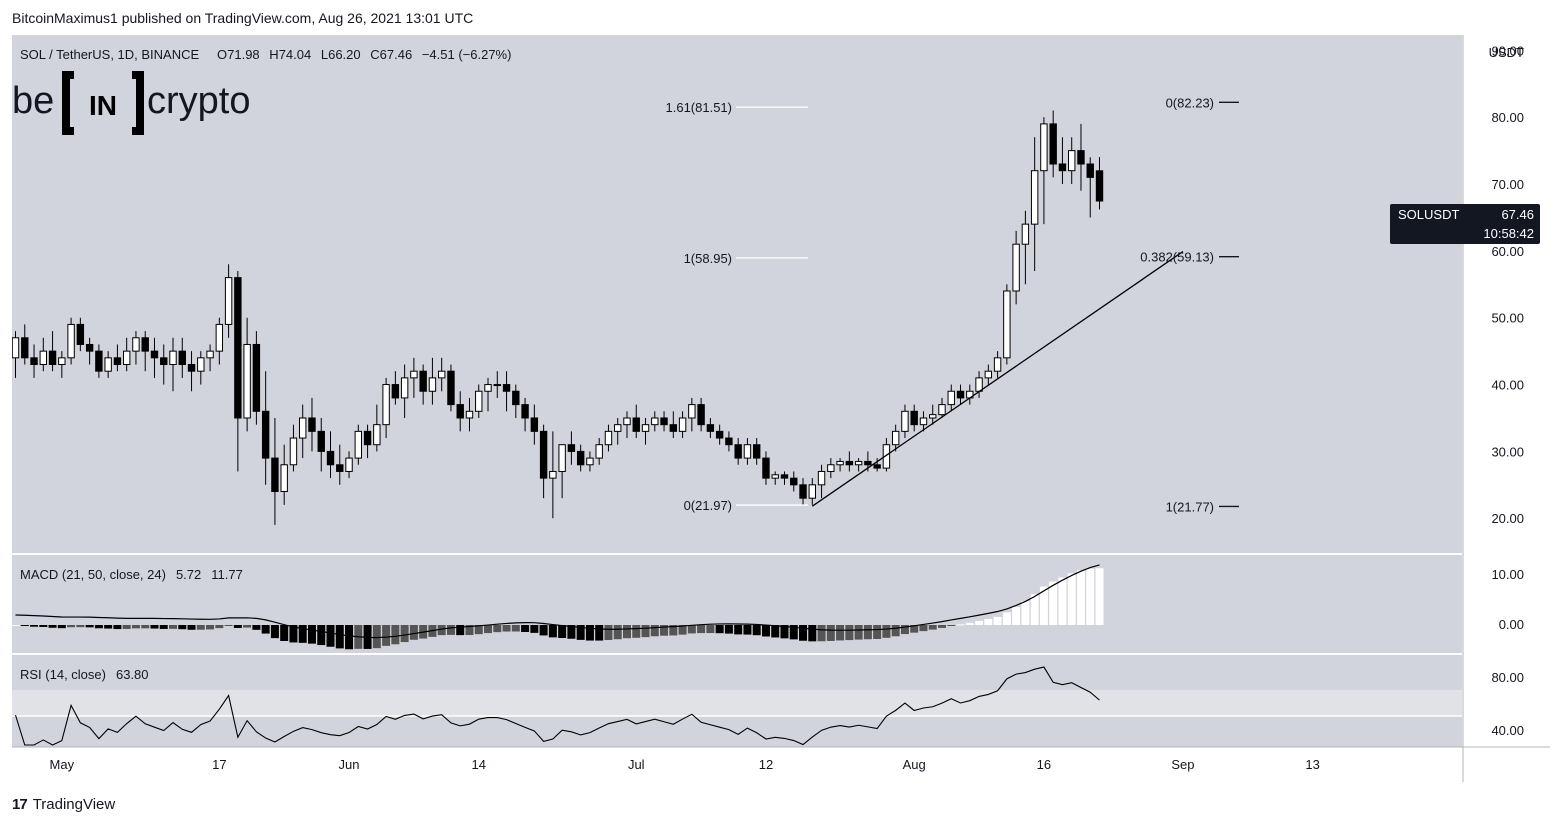 This screenshot has height=827, width=1562. What do you see at coordinates (467, 54) in the screenshot?
I see `legend-change: −4.51 (−6.27%)` at bounding box center [467, 54].